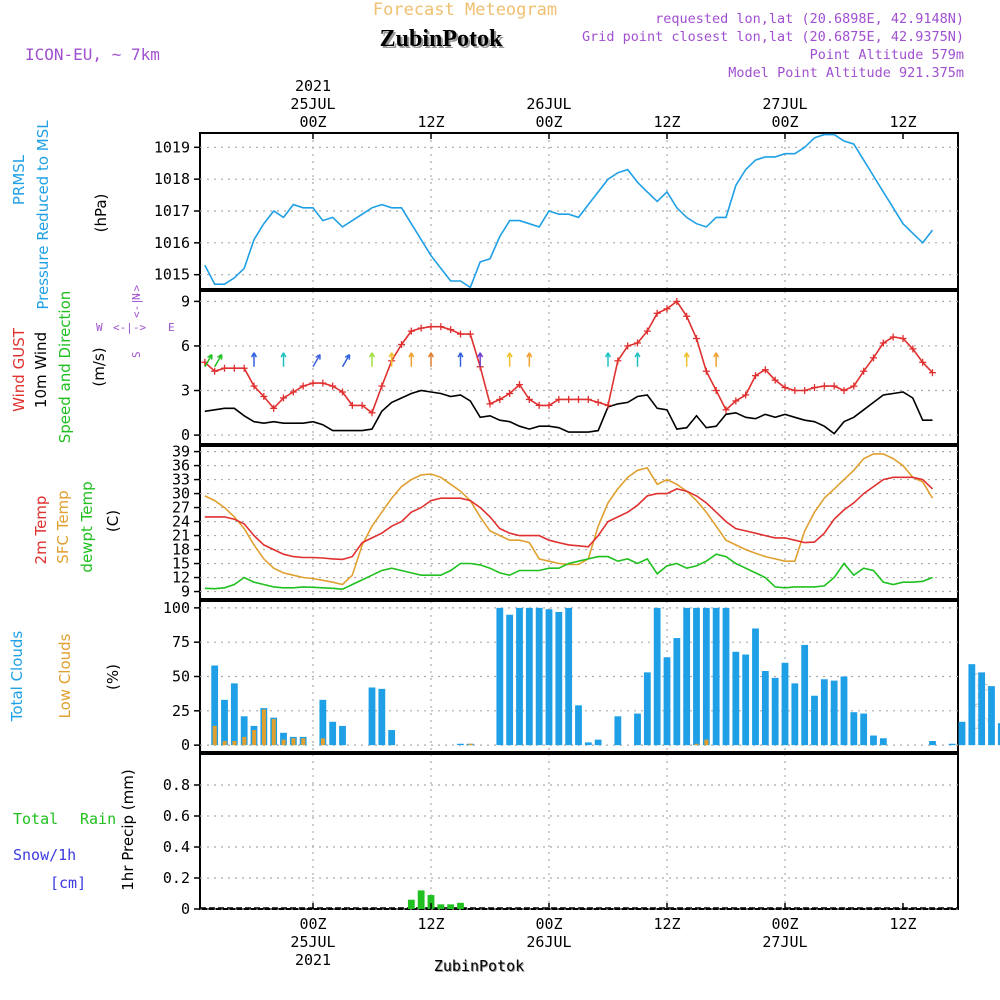 The width and height of the screenshot is (1000, 1000). I want to click on ytick-label: 1018, so click(172, 179).